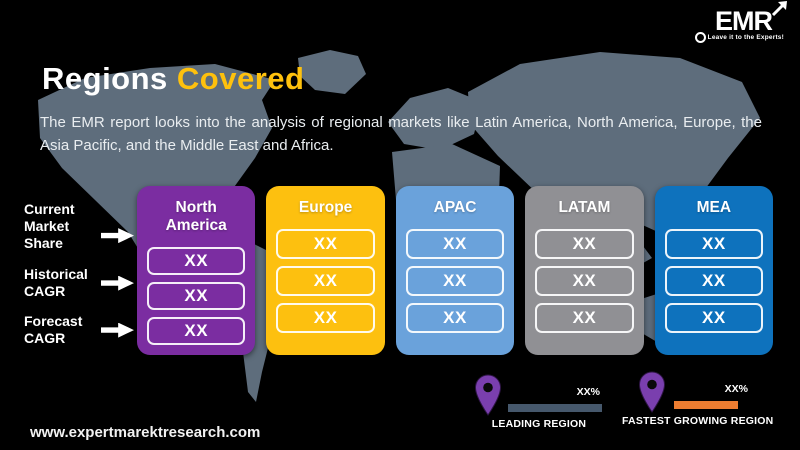  I want to click on region-title: Europe, so click(325, 207).